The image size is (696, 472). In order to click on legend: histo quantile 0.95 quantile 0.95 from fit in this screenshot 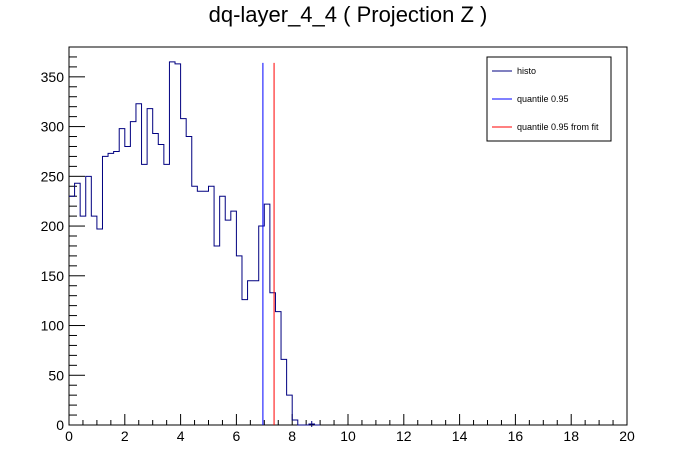, I will do `click(549, 99)`.